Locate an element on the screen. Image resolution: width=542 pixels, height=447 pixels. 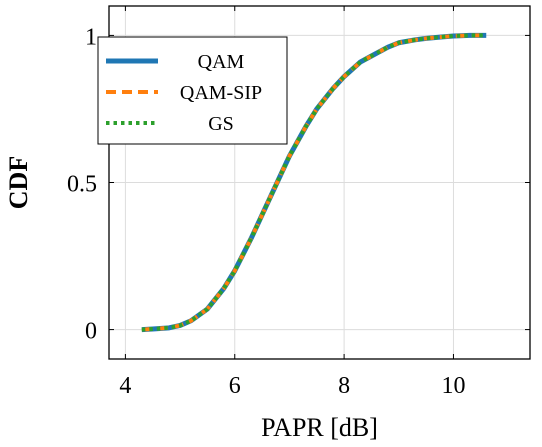
y-tick-label: 0.5 is located at coordinates (82, 185).